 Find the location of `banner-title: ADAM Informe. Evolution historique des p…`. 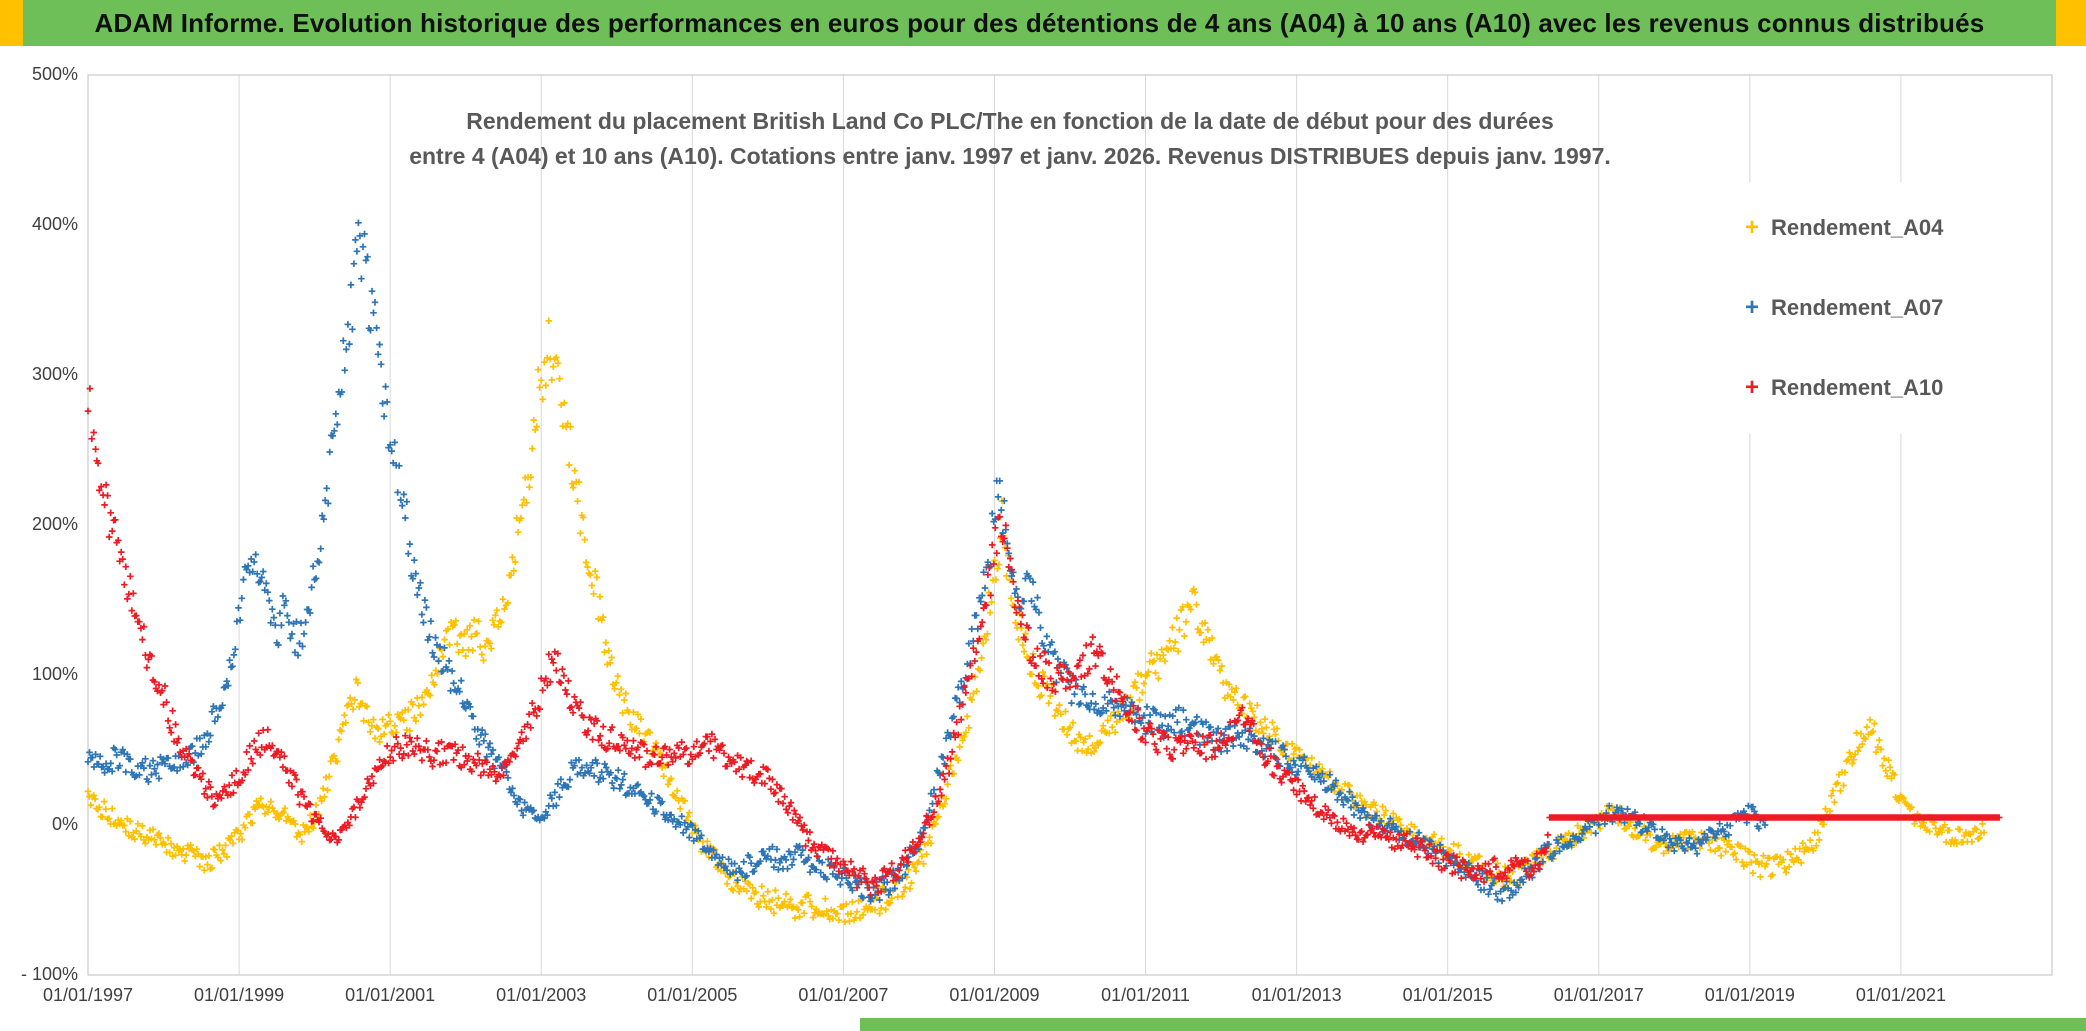

banner-title: ADAM Informe. Evolution historique des p… is located at coordinates (1039, 22).